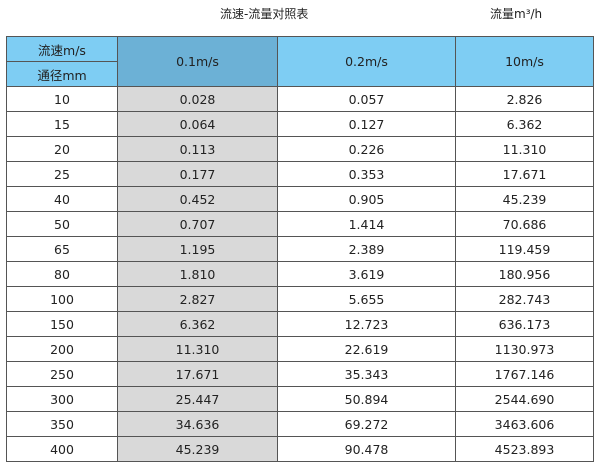 This screenshot has height=466, width=600. Describe the element at coordinates (62, 199) in the screenshot. I see `diameter-cell: 40` at that location.